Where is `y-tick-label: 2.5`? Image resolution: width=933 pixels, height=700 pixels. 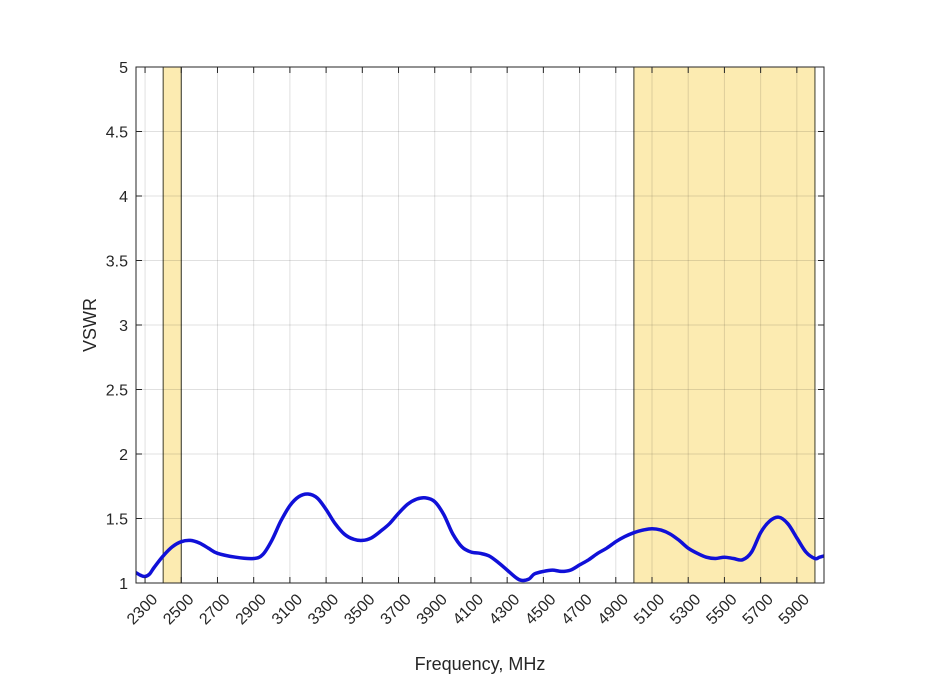 y-tick-label: 2.5 is located at coordinates (117, 391).